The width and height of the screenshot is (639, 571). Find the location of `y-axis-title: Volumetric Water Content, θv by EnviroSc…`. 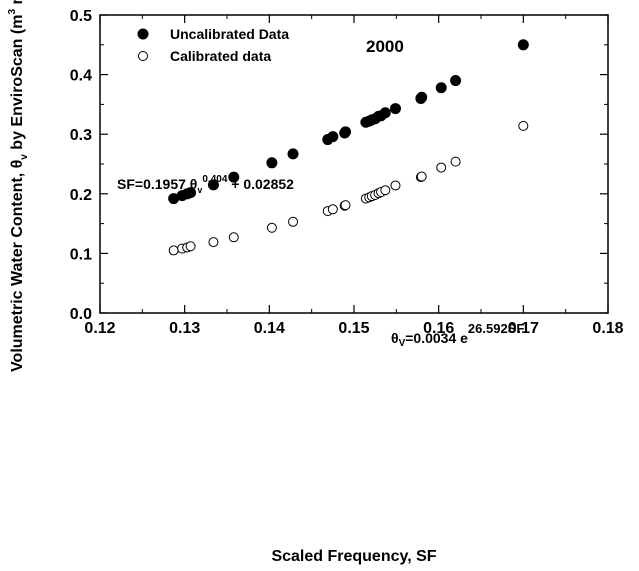

y-axis-title: Volumetric Water Content, θv by EnviroSc… is located at coordinates (18, 186).